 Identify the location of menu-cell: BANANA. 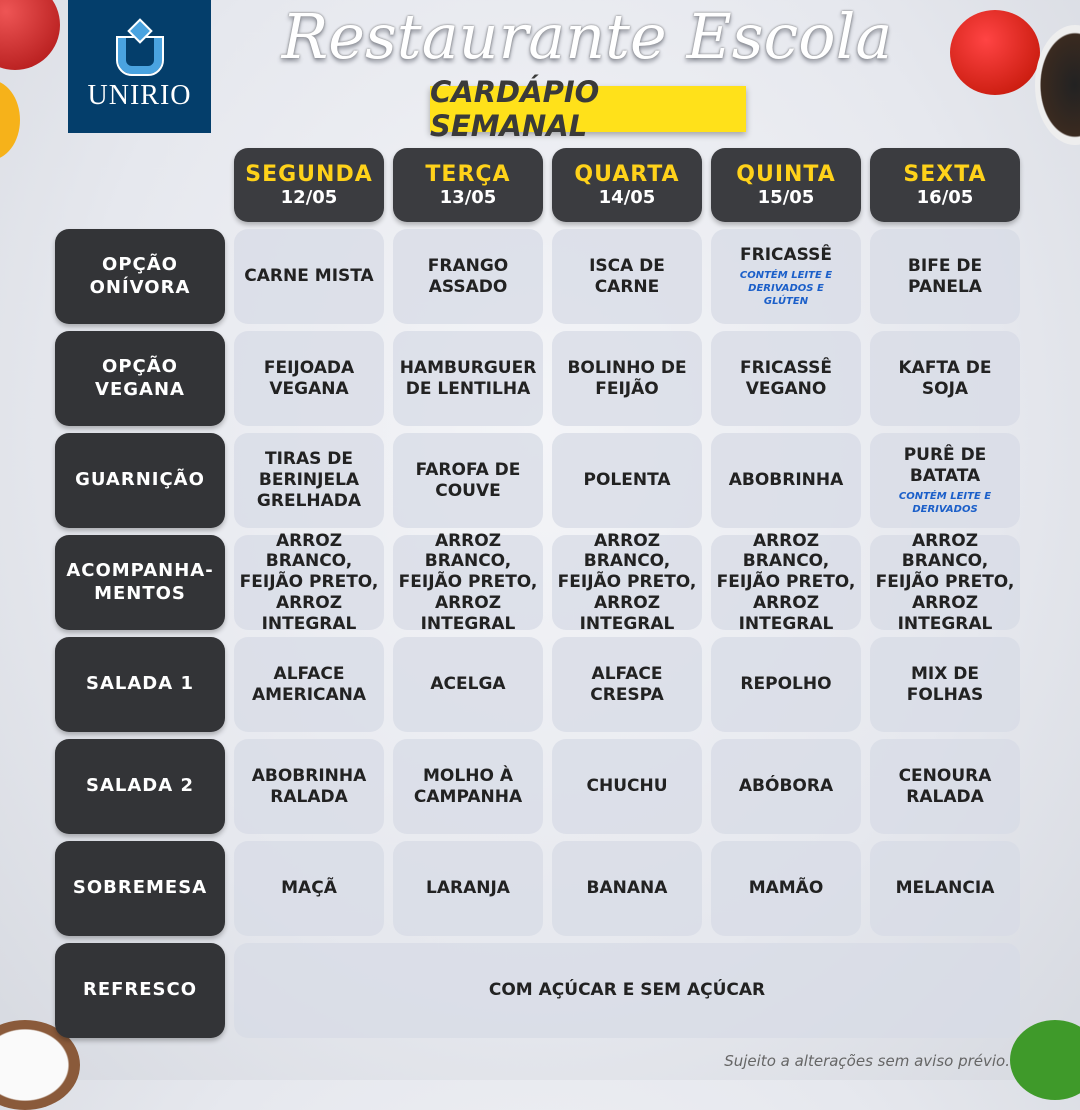
(627, 888).